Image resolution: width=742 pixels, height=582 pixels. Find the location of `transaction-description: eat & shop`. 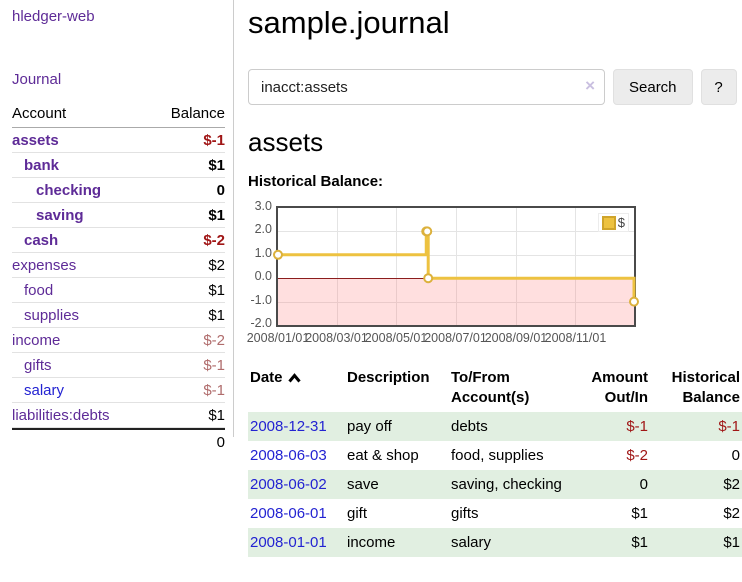

transaction-description: eat & shop is located at coordinates (383, 455).